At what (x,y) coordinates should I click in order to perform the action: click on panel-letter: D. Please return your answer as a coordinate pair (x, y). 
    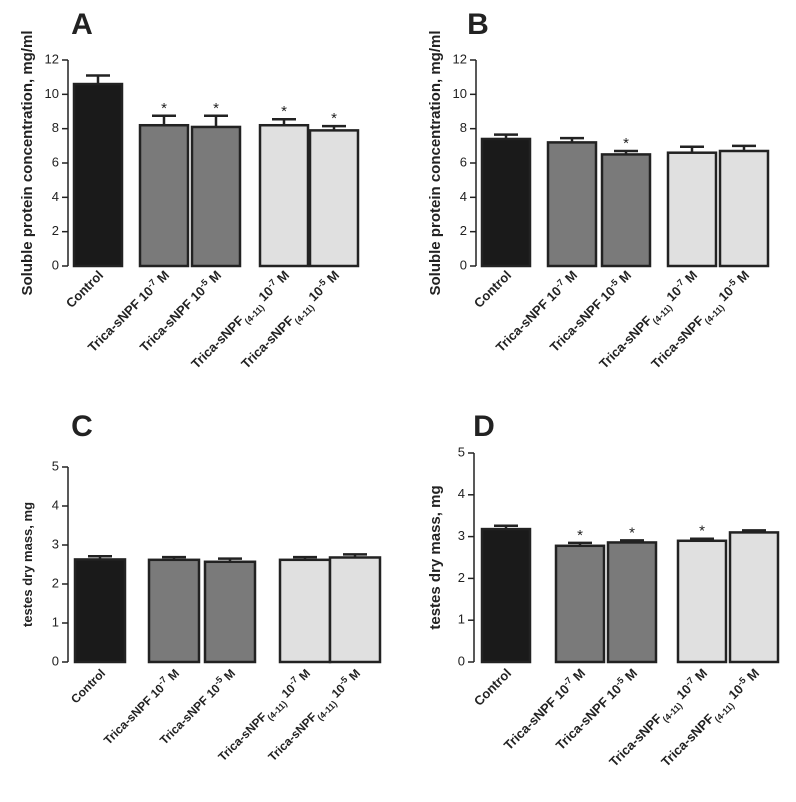
    Looking at the image, I should click on (484, 426).